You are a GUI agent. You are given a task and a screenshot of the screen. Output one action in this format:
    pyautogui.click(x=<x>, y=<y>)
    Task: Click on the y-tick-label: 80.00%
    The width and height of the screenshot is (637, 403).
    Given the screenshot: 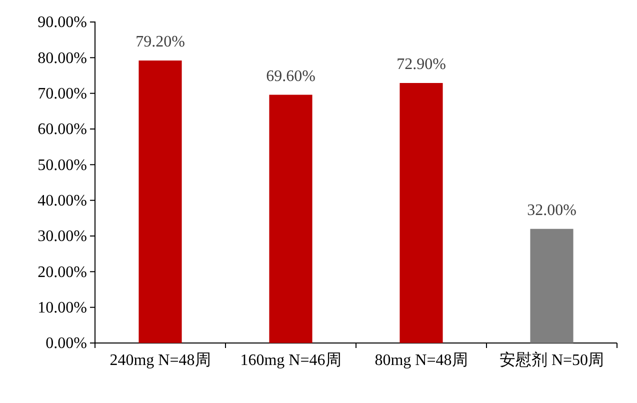 What is the action you would take?
    pyautogui.click(x=62, y=58)
    